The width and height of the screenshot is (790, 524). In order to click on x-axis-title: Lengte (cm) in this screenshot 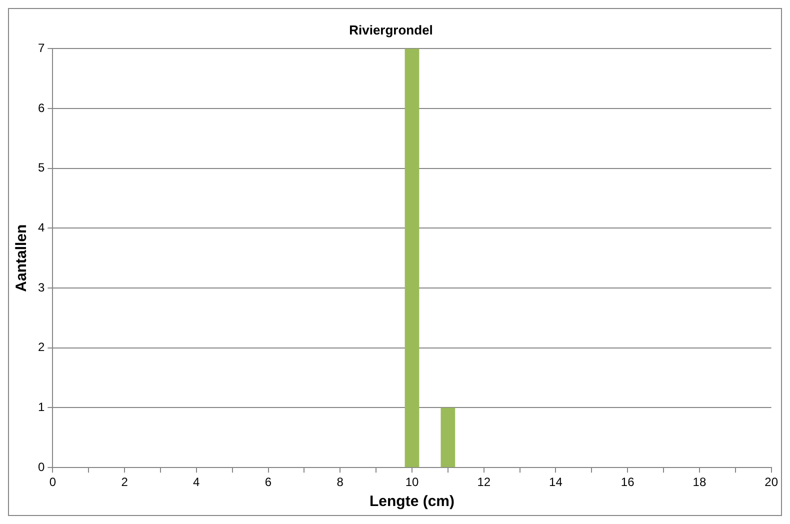, I will do `click(412, 501)`.